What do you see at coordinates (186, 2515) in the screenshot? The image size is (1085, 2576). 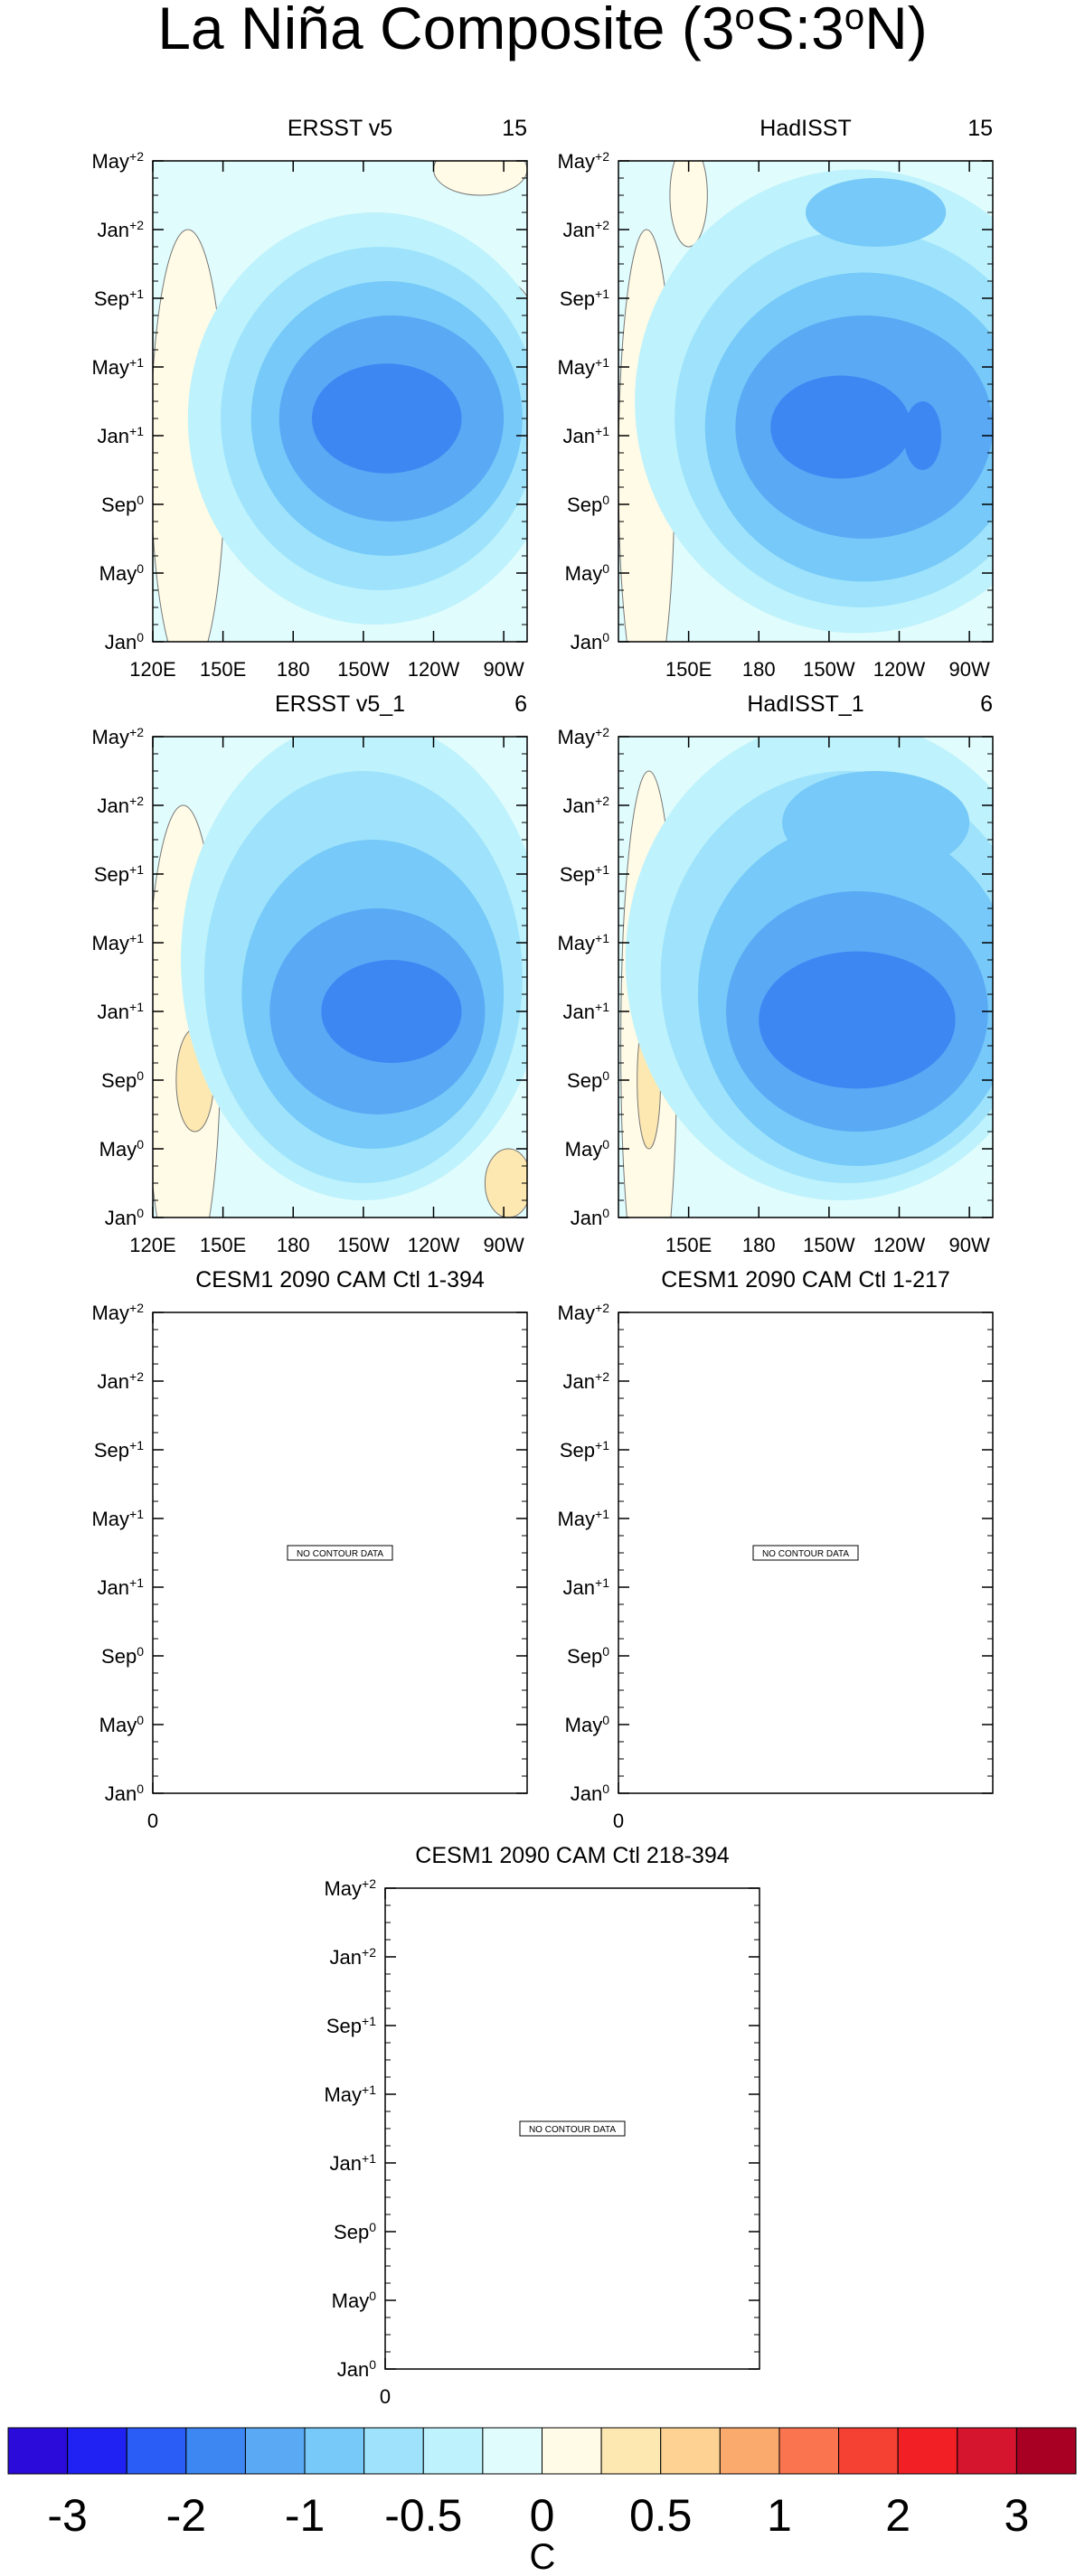 I see `colorbar-tick-label: -2` at bounding box center [186, 2515].